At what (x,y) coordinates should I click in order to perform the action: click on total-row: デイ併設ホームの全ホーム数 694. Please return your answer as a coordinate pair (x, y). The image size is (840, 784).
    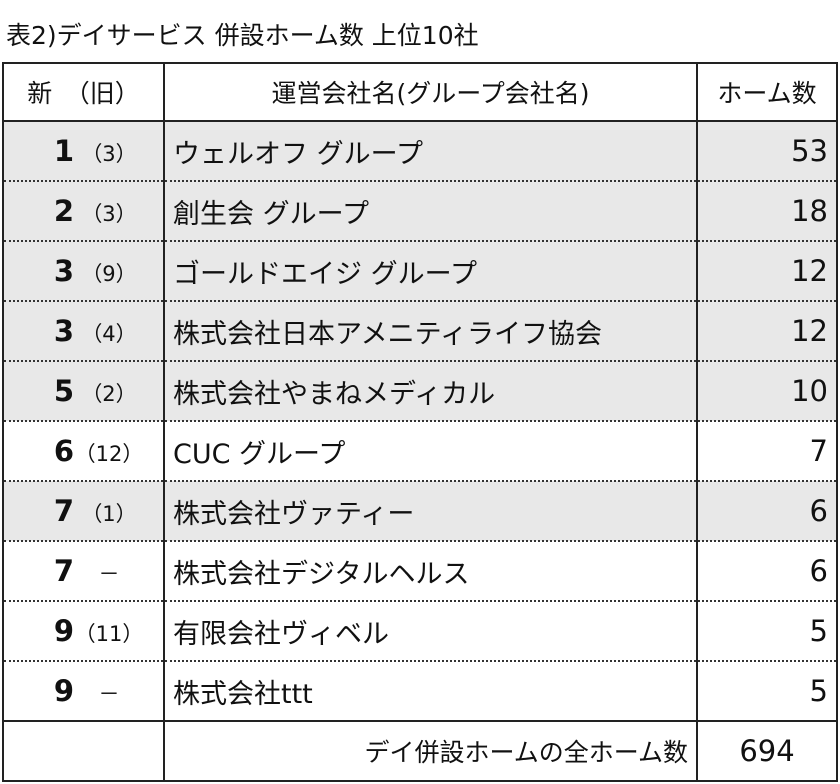
    Looking at the image, I should click on (420, 751).